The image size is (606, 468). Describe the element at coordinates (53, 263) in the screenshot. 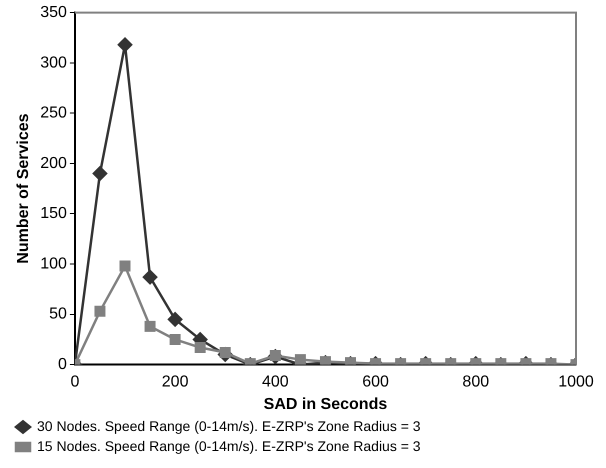

I see `y-tick-label: 100` at that location.